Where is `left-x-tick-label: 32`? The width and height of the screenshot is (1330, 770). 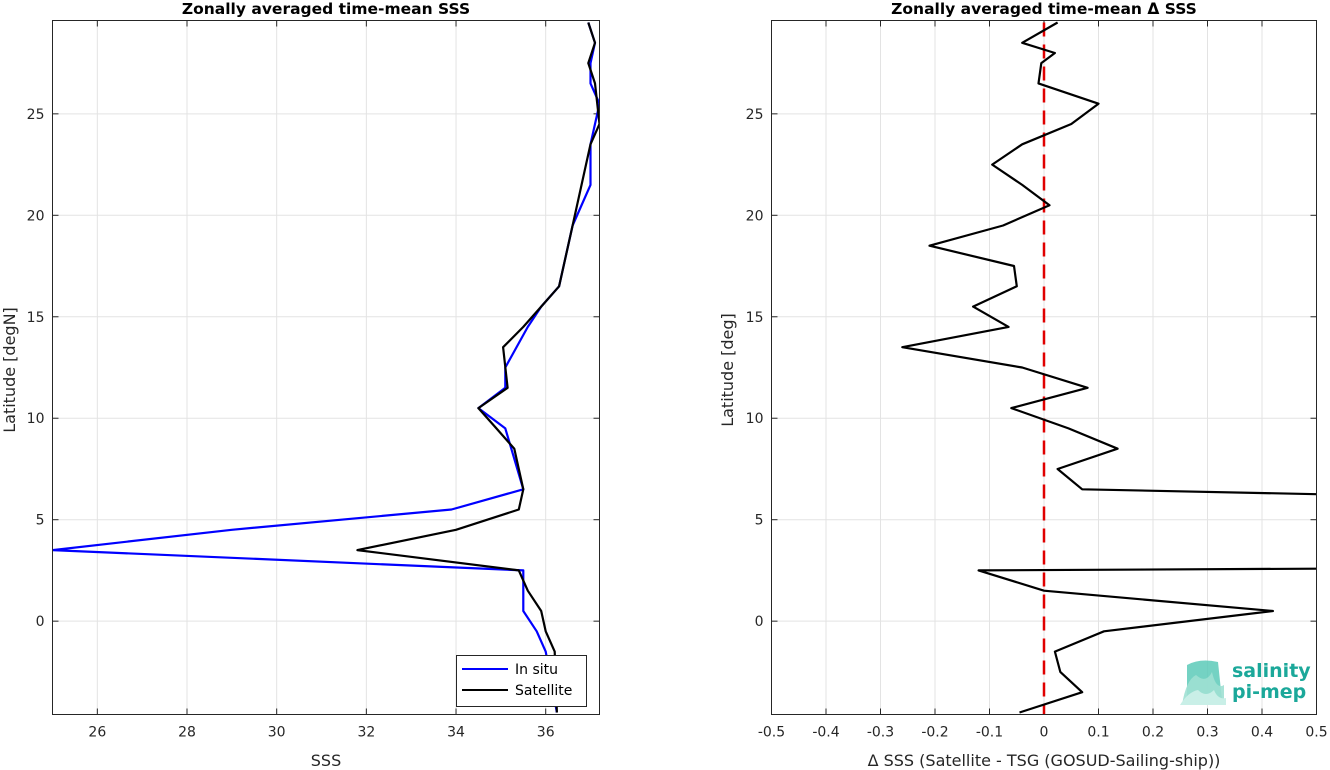
left-x-tick-label: 32 is located at coordinates (366, 733).